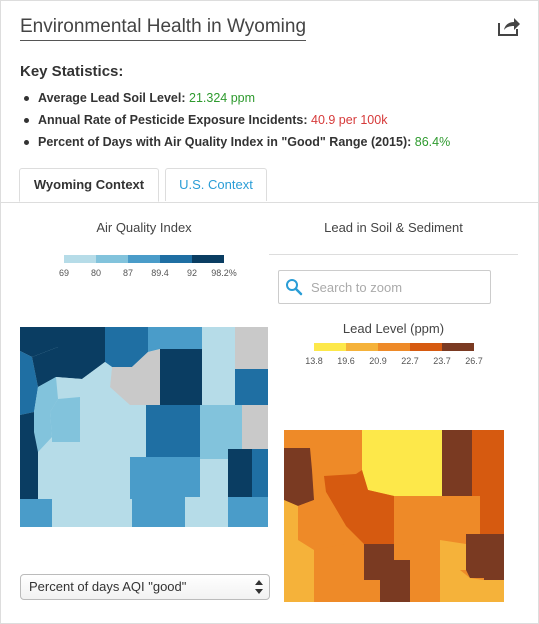  What do you see at coordinates (398, 287) in the screenshot?
I see `search-input` at bounding box center [398, 287].